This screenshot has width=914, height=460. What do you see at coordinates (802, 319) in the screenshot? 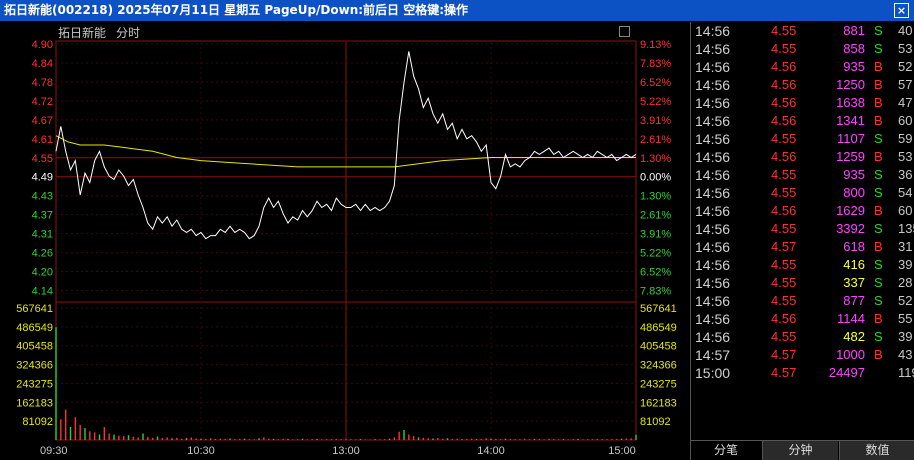
I see `tick-row: 14:56 4.56 1144 B 55` at bounding box center [802, 319].